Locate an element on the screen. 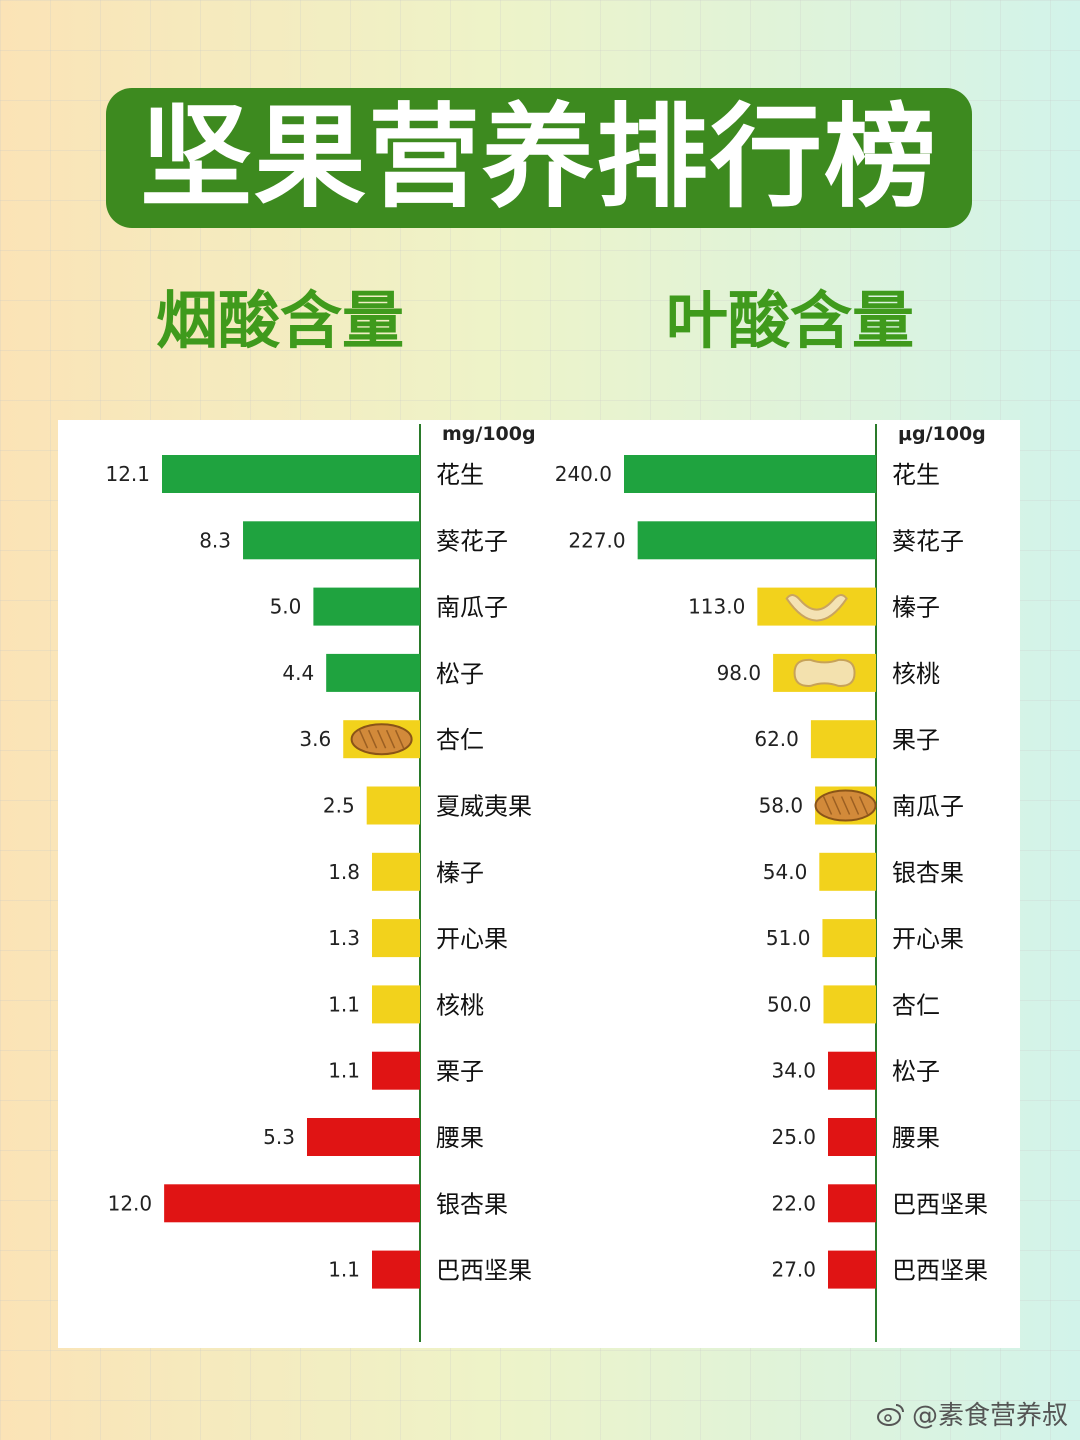  chart1-category-label-10: 腰果 is located at coordinates (460, 1138).